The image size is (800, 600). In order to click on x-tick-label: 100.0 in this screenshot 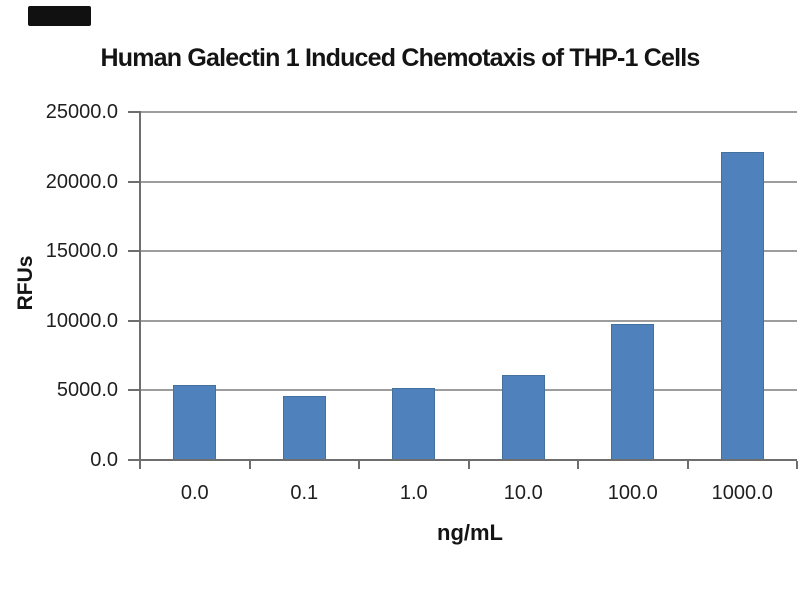, I will do `click(632, 493)`.